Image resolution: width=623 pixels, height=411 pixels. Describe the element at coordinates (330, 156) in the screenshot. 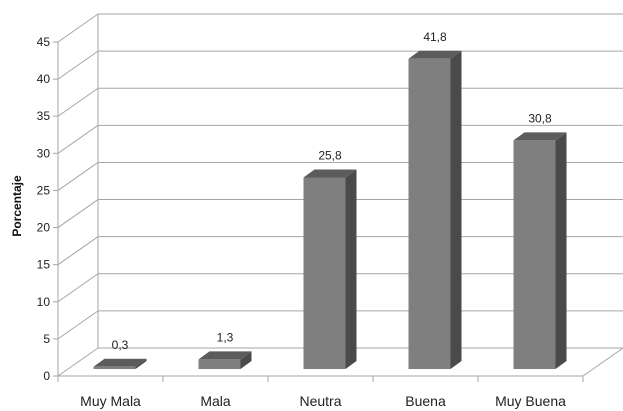

I see `data-label: 25,8` at that location.